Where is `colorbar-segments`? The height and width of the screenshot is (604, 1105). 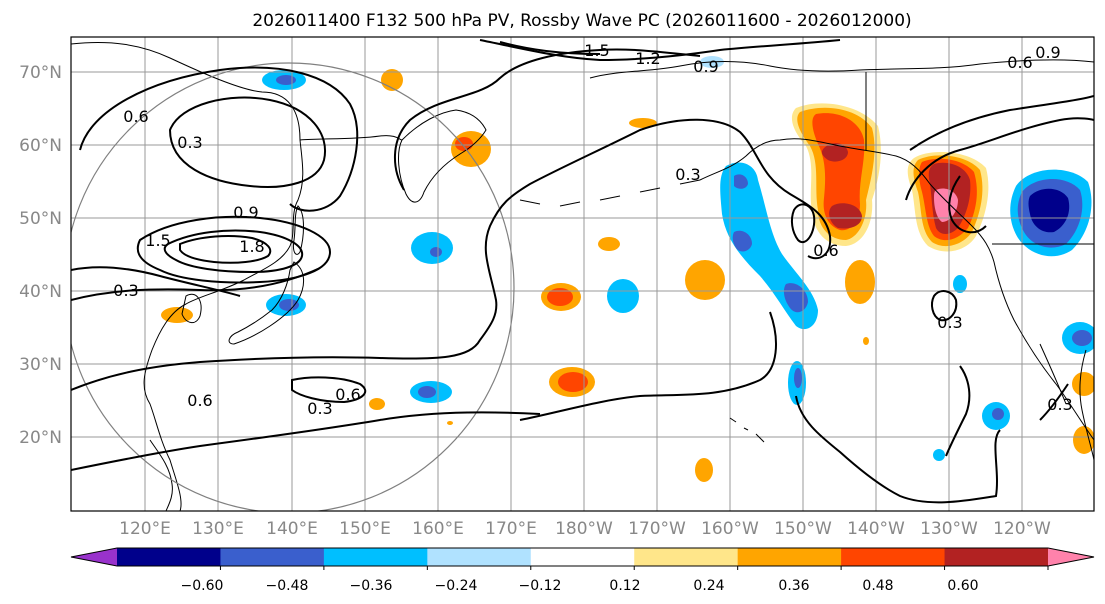
colorbar-segments is located at coordinates (582, 558).